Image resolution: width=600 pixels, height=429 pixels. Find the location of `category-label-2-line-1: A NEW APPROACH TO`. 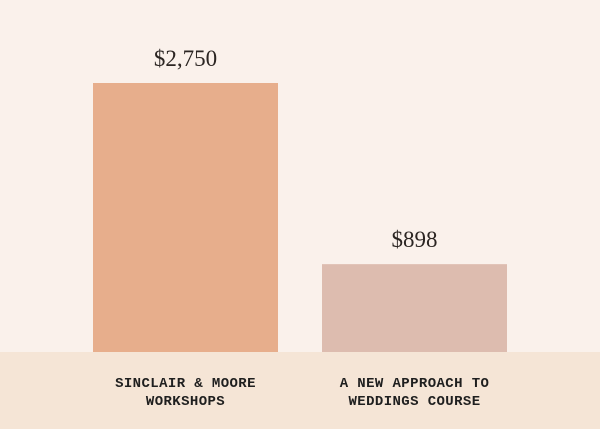

category-label-2-line-1: A NEW APPROACH TO is located at coordinates (415, 384).